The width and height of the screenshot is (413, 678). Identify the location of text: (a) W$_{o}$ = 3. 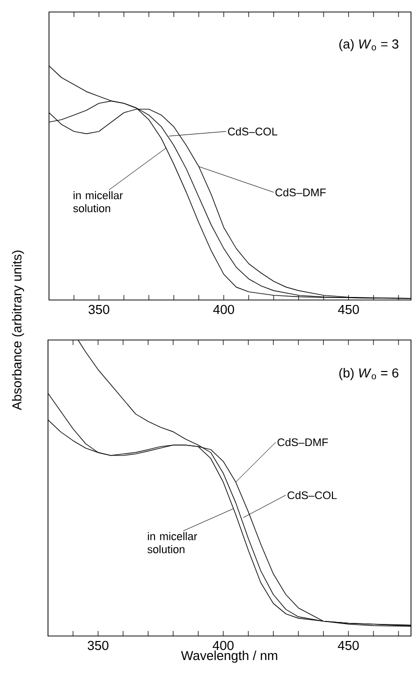
(368, 45).